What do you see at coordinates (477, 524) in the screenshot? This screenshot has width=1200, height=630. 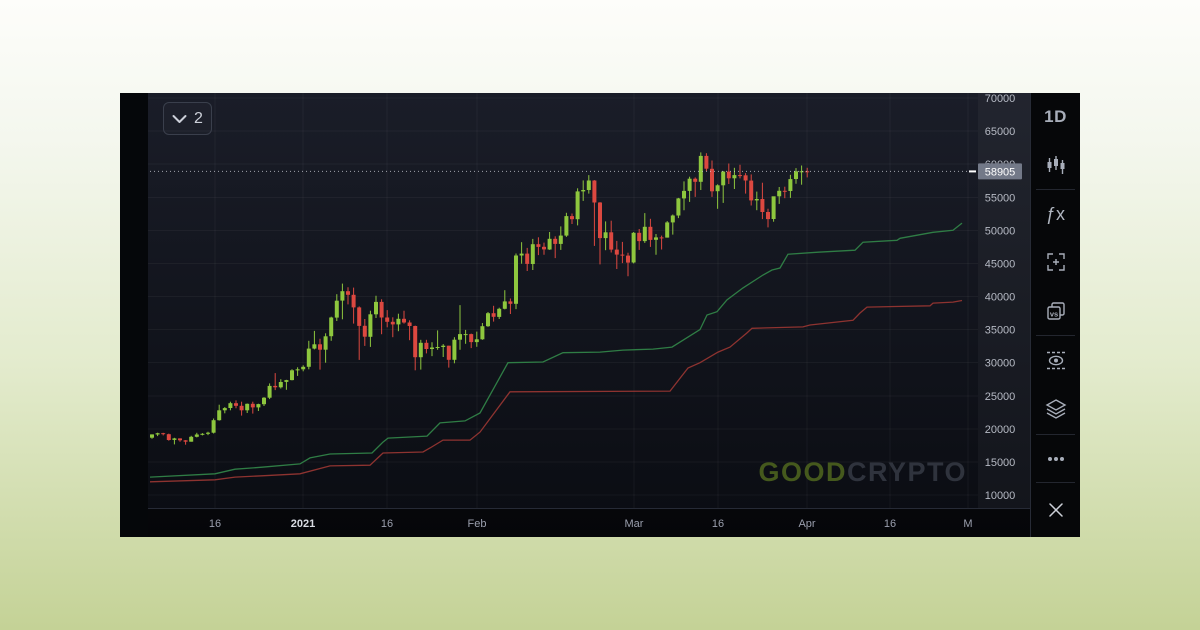 I see `svg-text: Feb` at bounding box center [477, 524].